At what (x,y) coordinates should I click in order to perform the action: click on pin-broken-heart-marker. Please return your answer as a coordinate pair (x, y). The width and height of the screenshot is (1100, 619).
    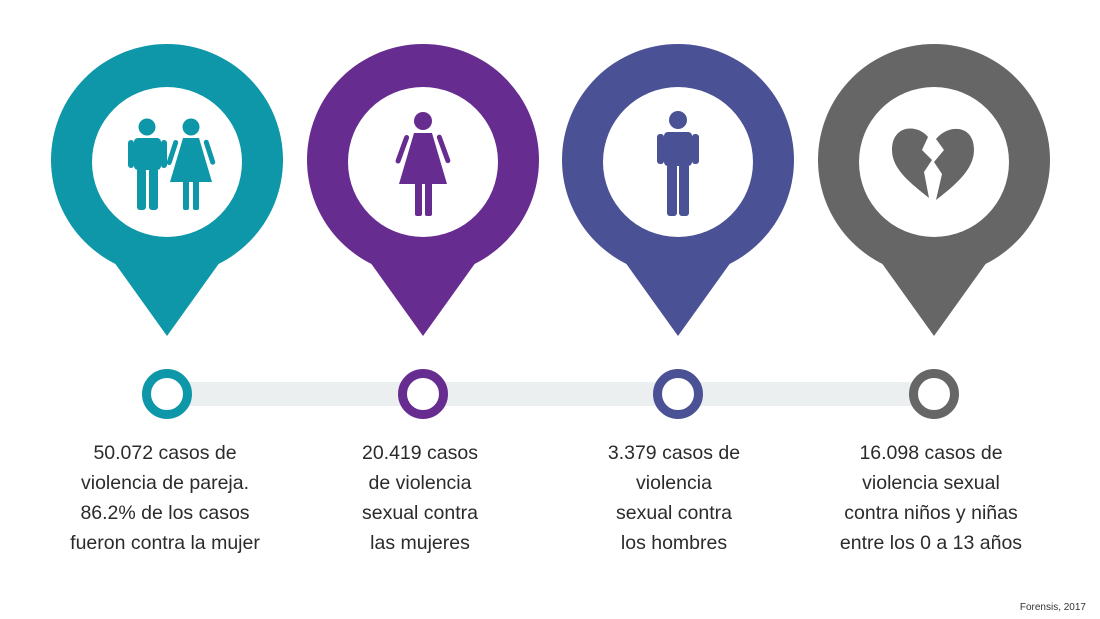
    Looking at the image, I should click on (934, 190).